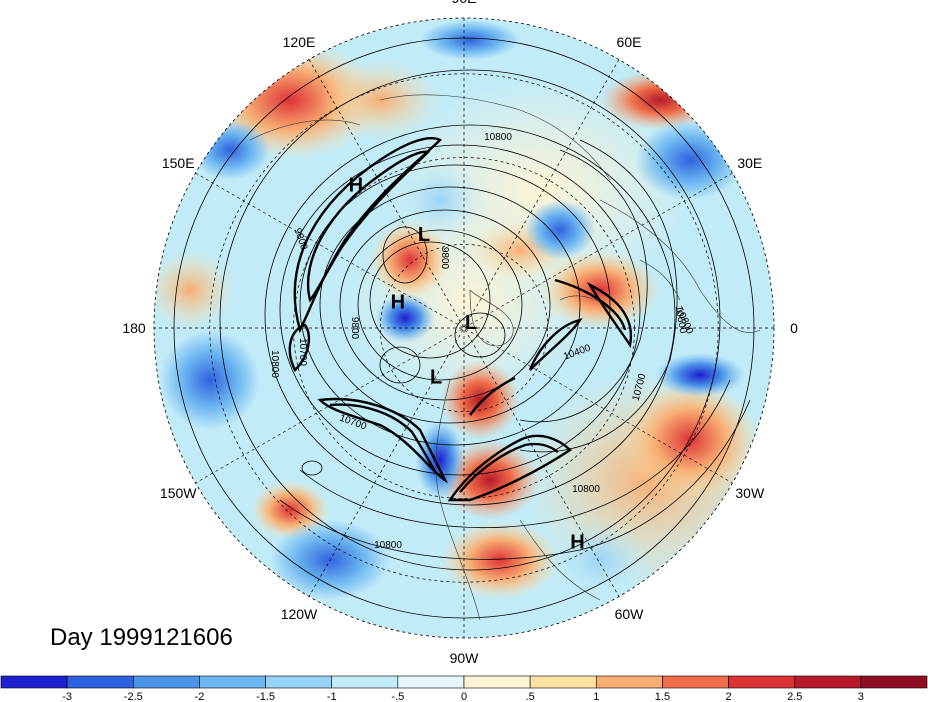 Image resolution: width=928 pixels, height=702 pixels. Describe the element at coordinates (681, 320) in the screenshot. I see `contour-value-label: 10600` at that location.